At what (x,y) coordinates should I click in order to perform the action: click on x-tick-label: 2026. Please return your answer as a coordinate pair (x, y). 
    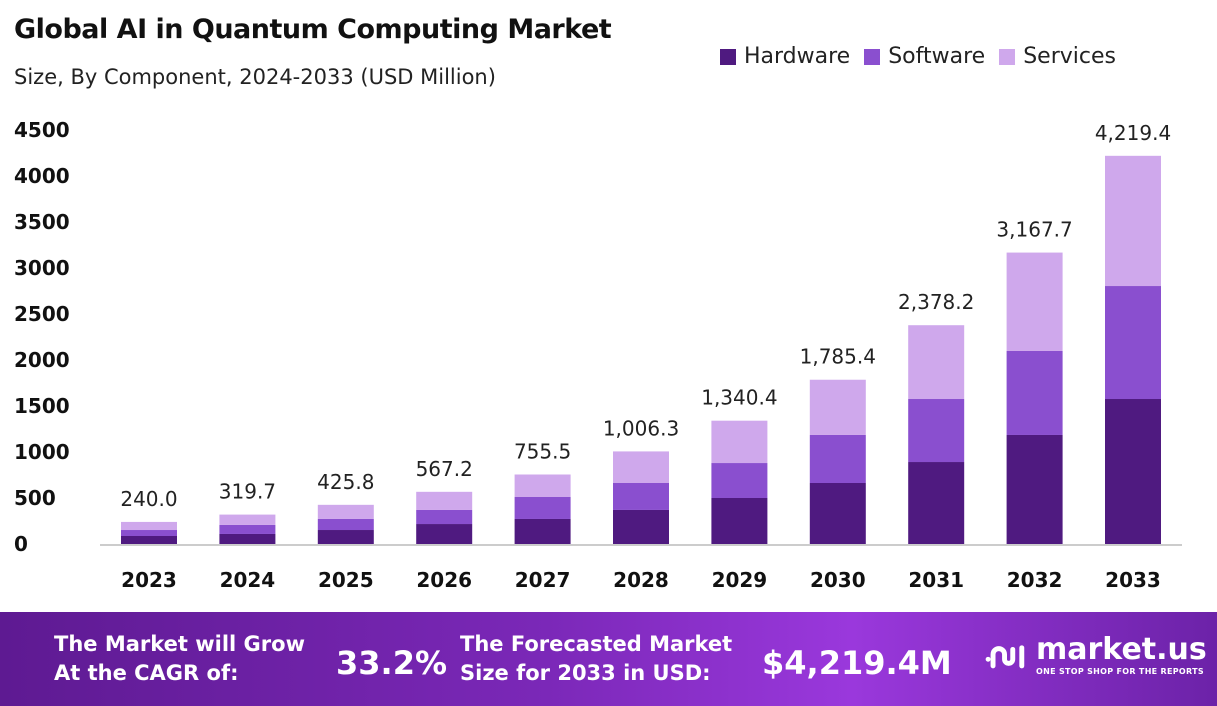
    Looking at the image, I should click on (444, 580).